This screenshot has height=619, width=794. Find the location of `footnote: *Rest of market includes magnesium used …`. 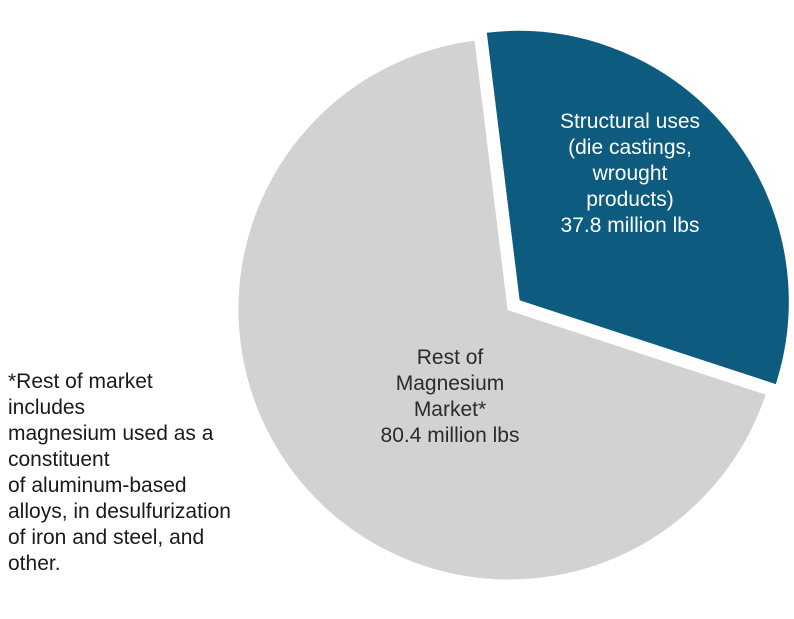

footnote: *Rest of market includes magnesium used … is located at coordinates (158, 473).